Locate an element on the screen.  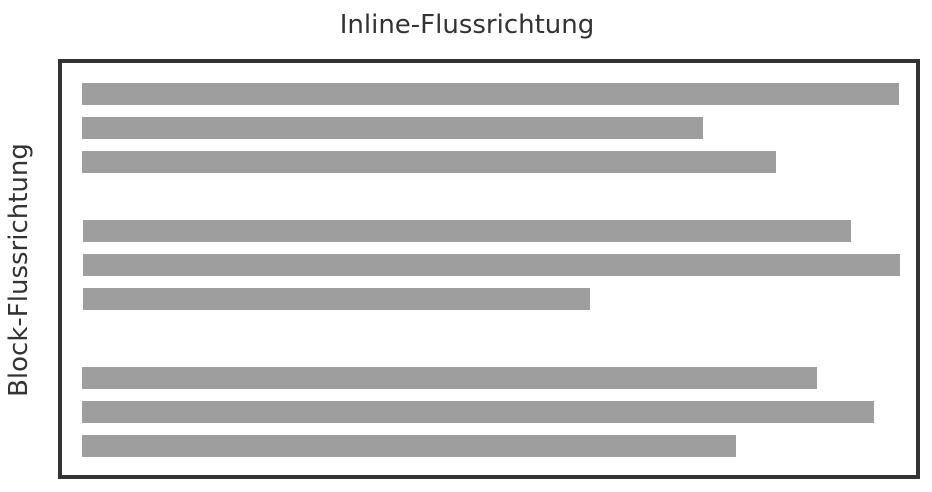
block-direction-label: Block-Flussrichtung is located at coordinates (19, 270).